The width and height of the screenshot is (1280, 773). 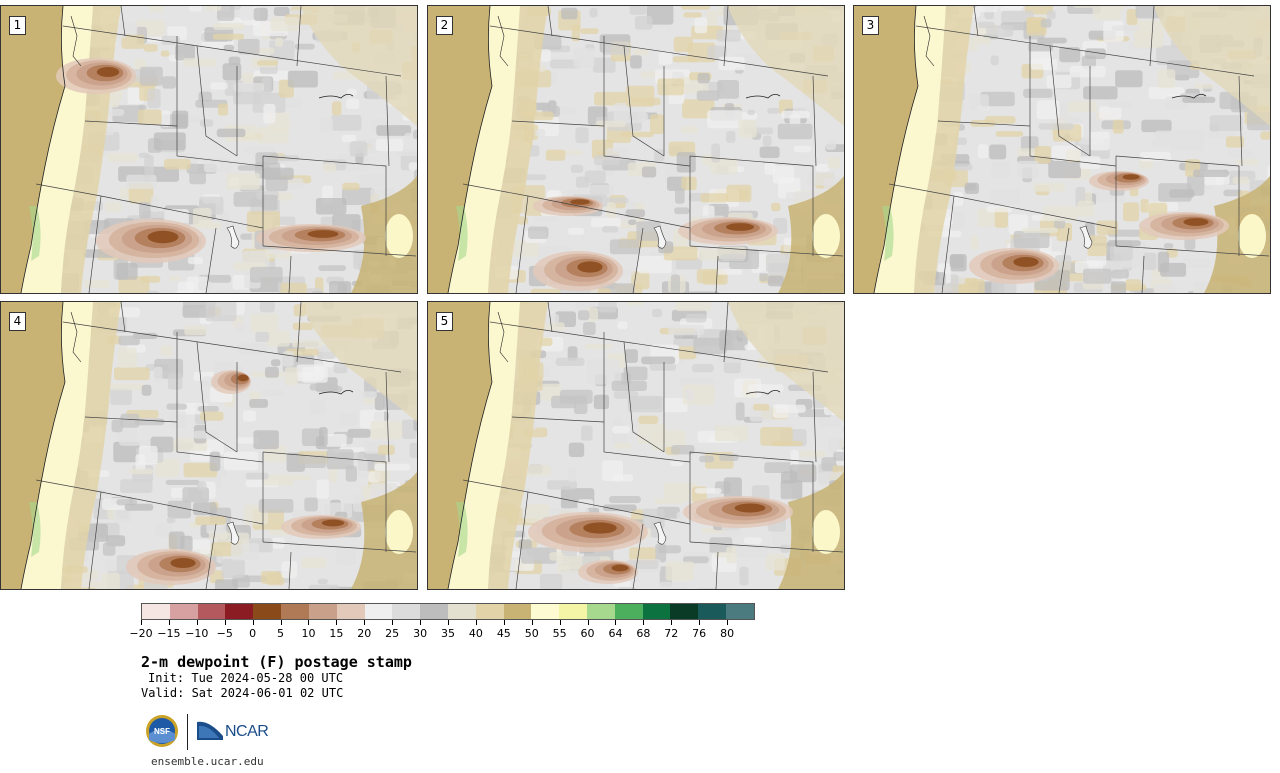 I want to click on colorbar-tick-label: 5, so click(x=281, y=633).